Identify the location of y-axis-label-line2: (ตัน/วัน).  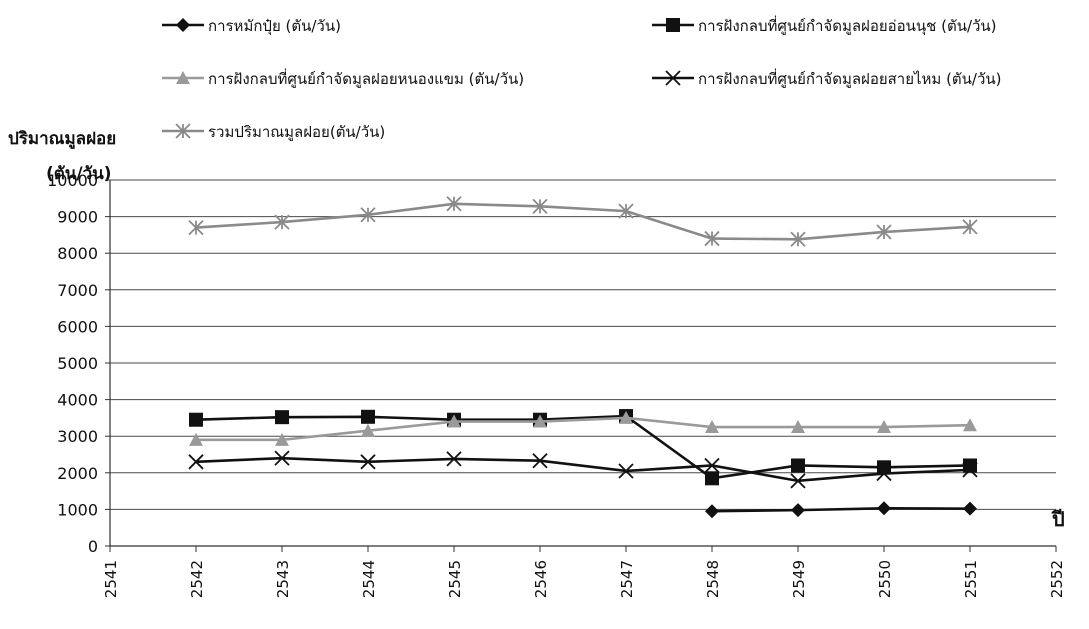
(79, 174).